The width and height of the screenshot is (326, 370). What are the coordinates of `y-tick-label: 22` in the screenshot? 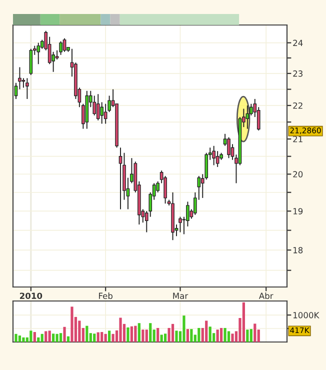 It's located at (297, 105).